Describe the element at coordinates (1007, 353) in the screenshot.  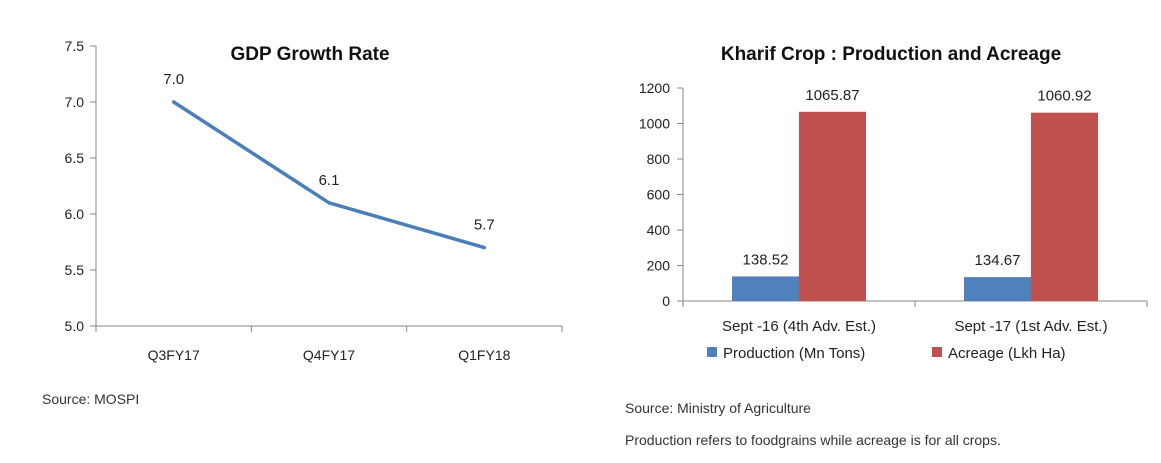
I see `legend-label: Acreage (Lkh Ha)` at that location.